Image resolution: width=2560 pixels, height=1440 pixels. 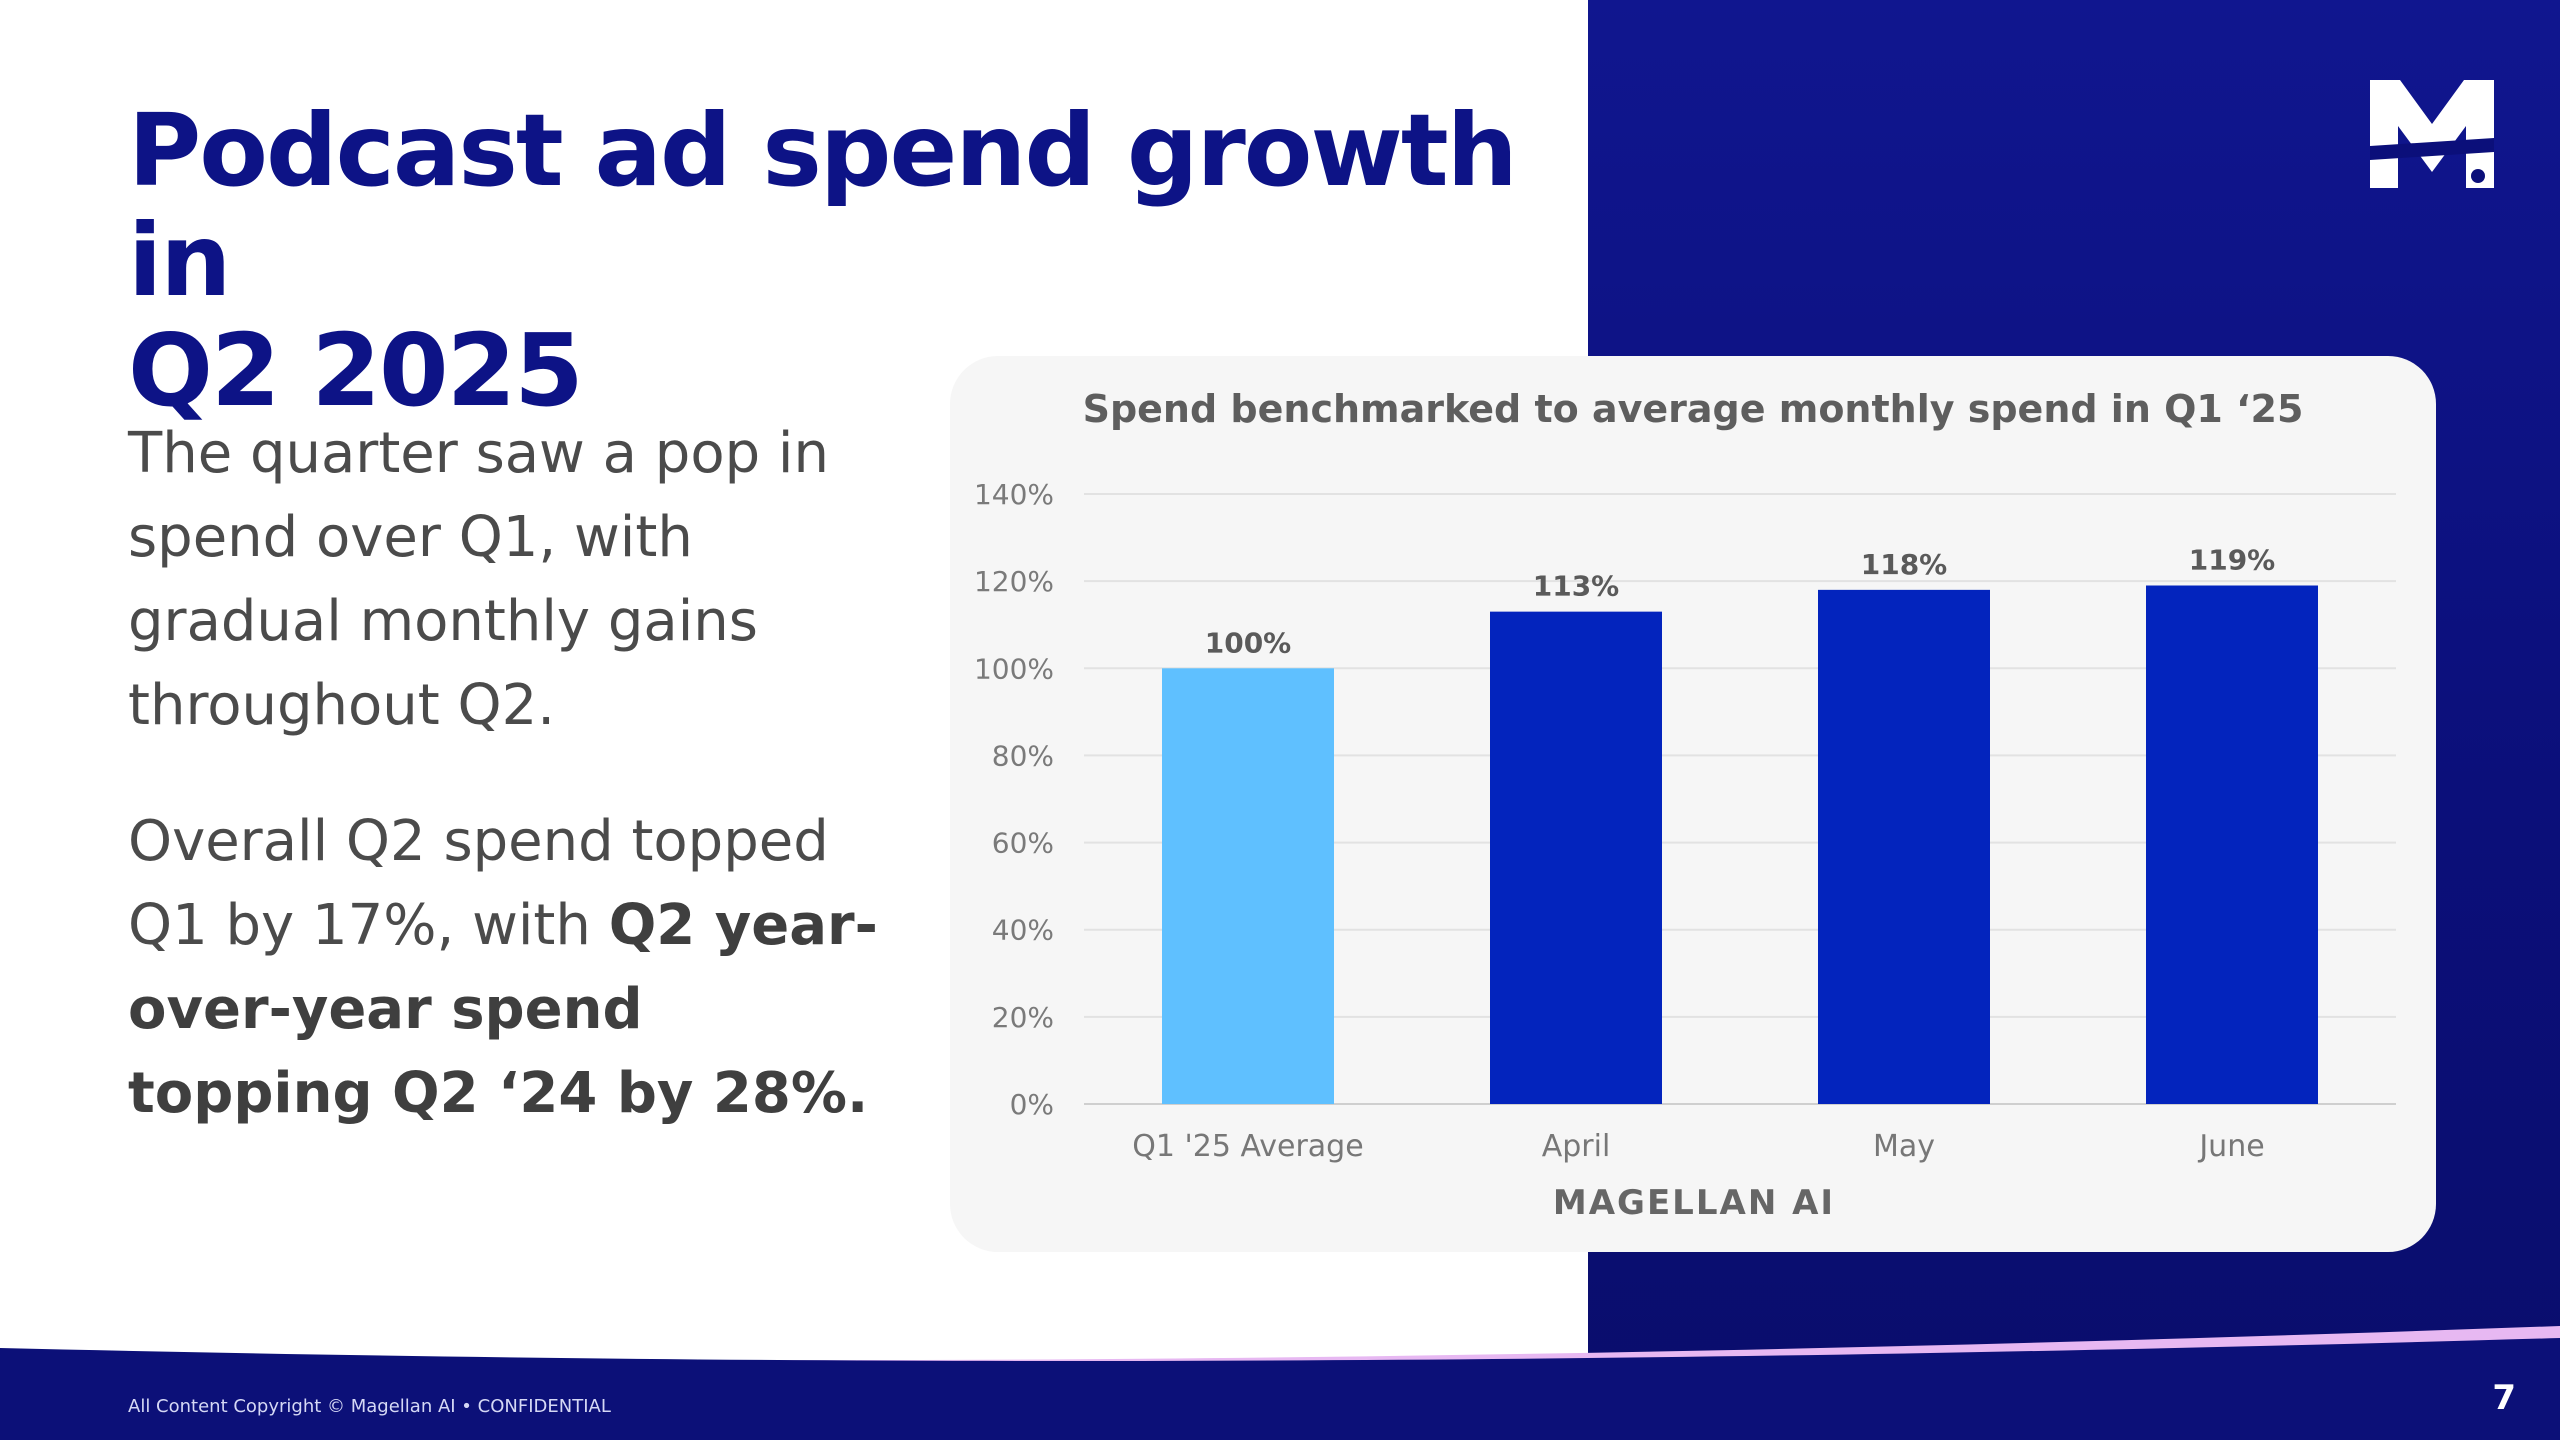 What do you see at coordinates (1023, 843) in the screenshot?
I see `y-tick-label: 60%` at bounding box center [1023, 843].